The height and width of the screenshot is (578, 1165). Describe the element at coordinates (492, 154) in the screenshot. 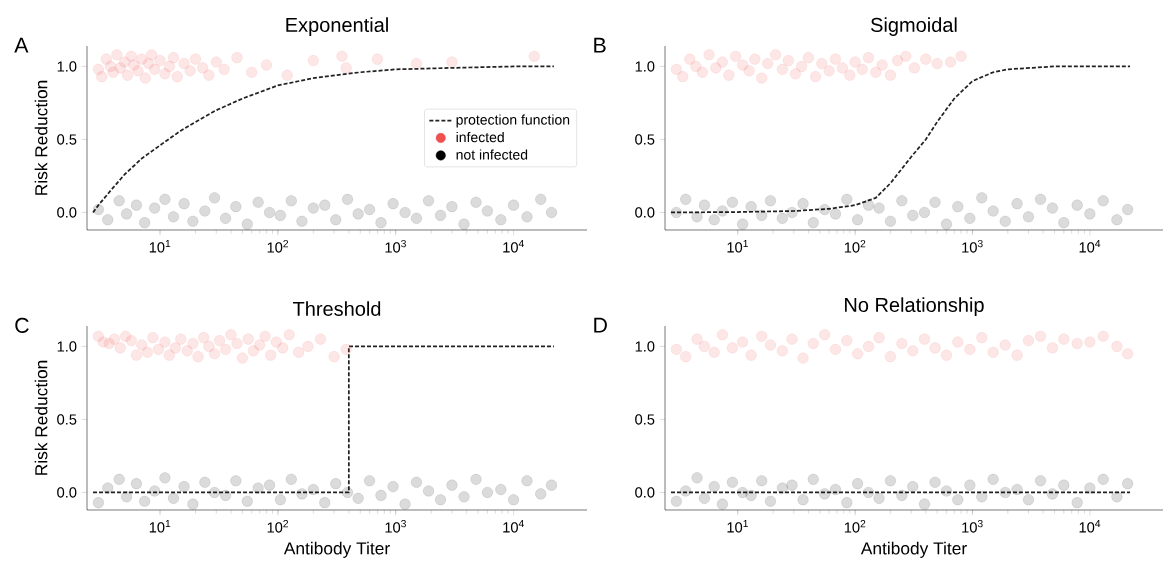

I see `legend-label: not infected` at that location.